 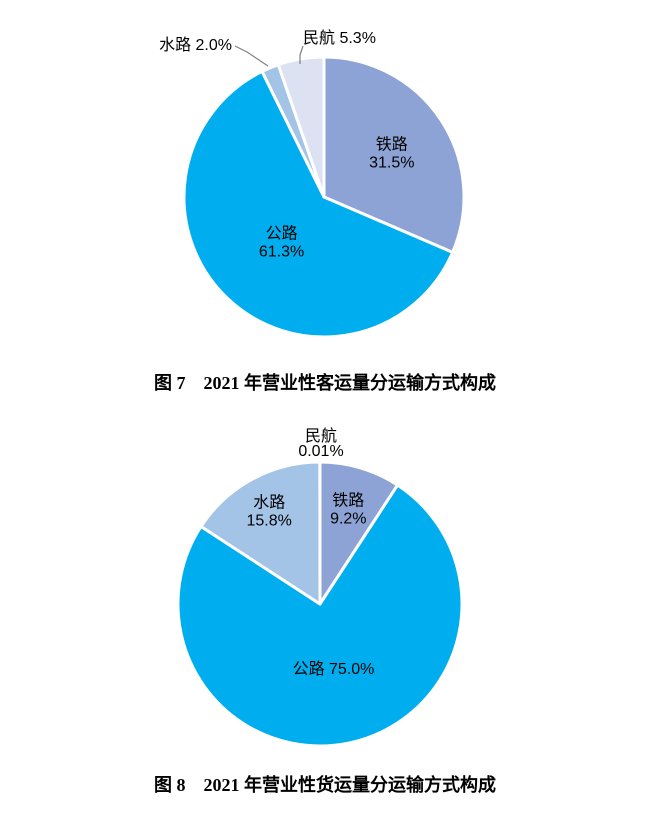 I want to click on slice-highway-label: 公路, so click(x=282, y=234).